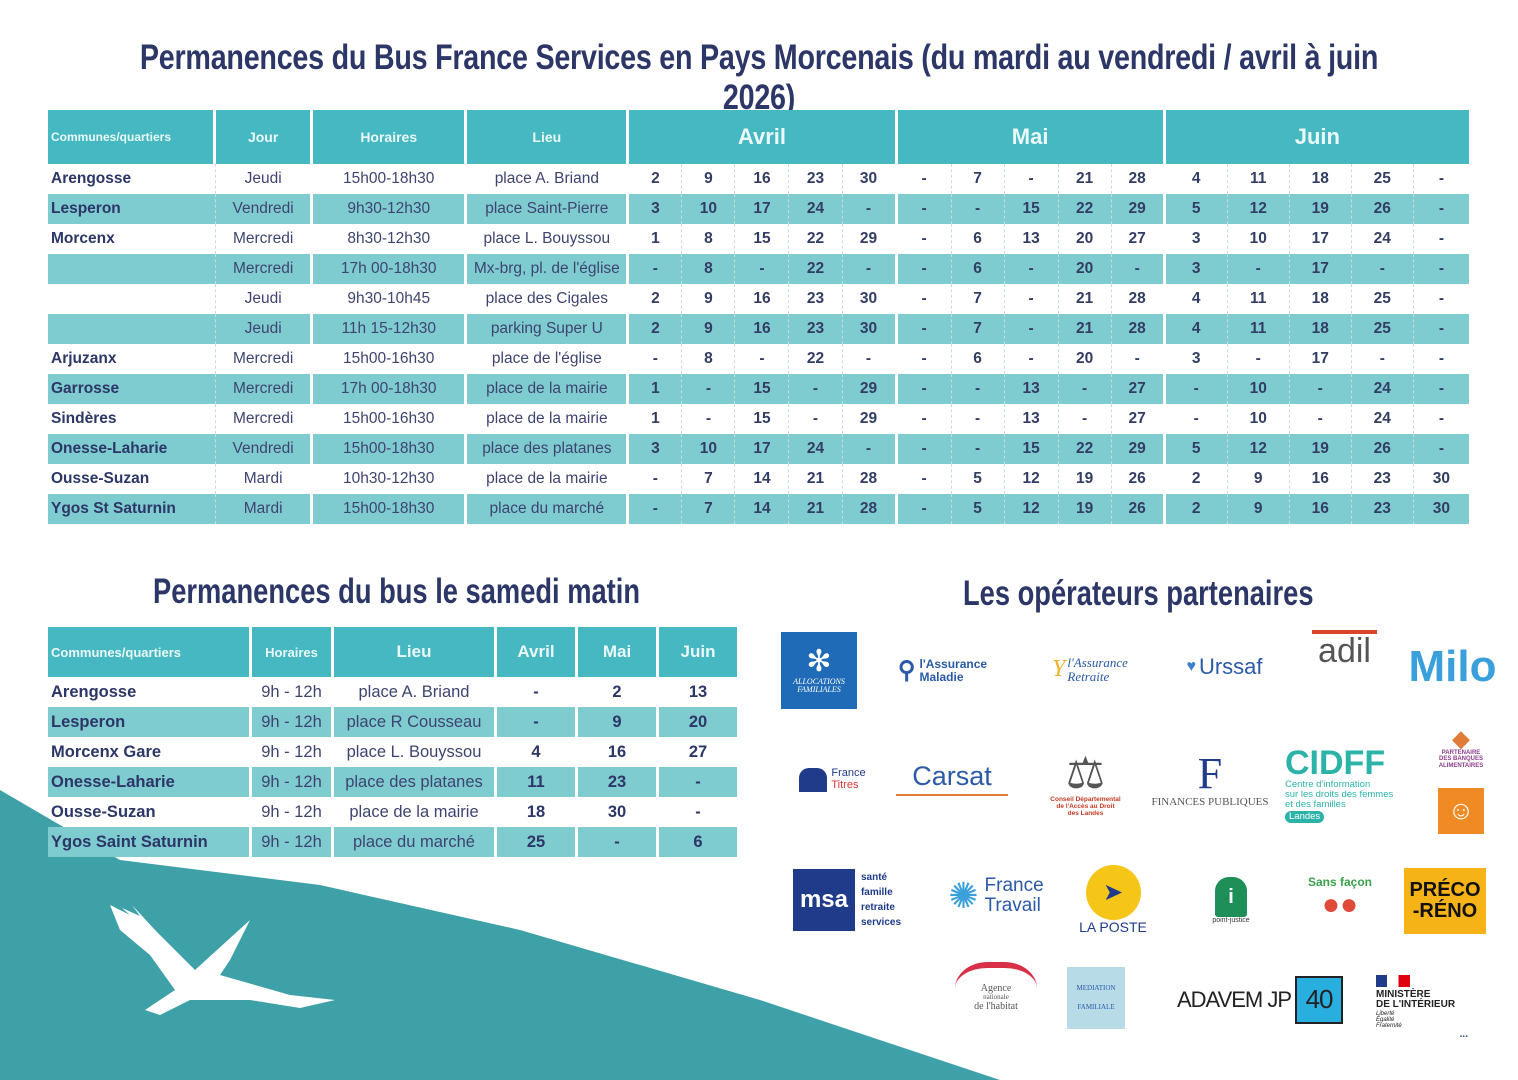 This screenshot has width=1518, height=1080. I want to click on caf-logo: ✻ ALLOCATIONS FAMILIALES, so click(819, 670).